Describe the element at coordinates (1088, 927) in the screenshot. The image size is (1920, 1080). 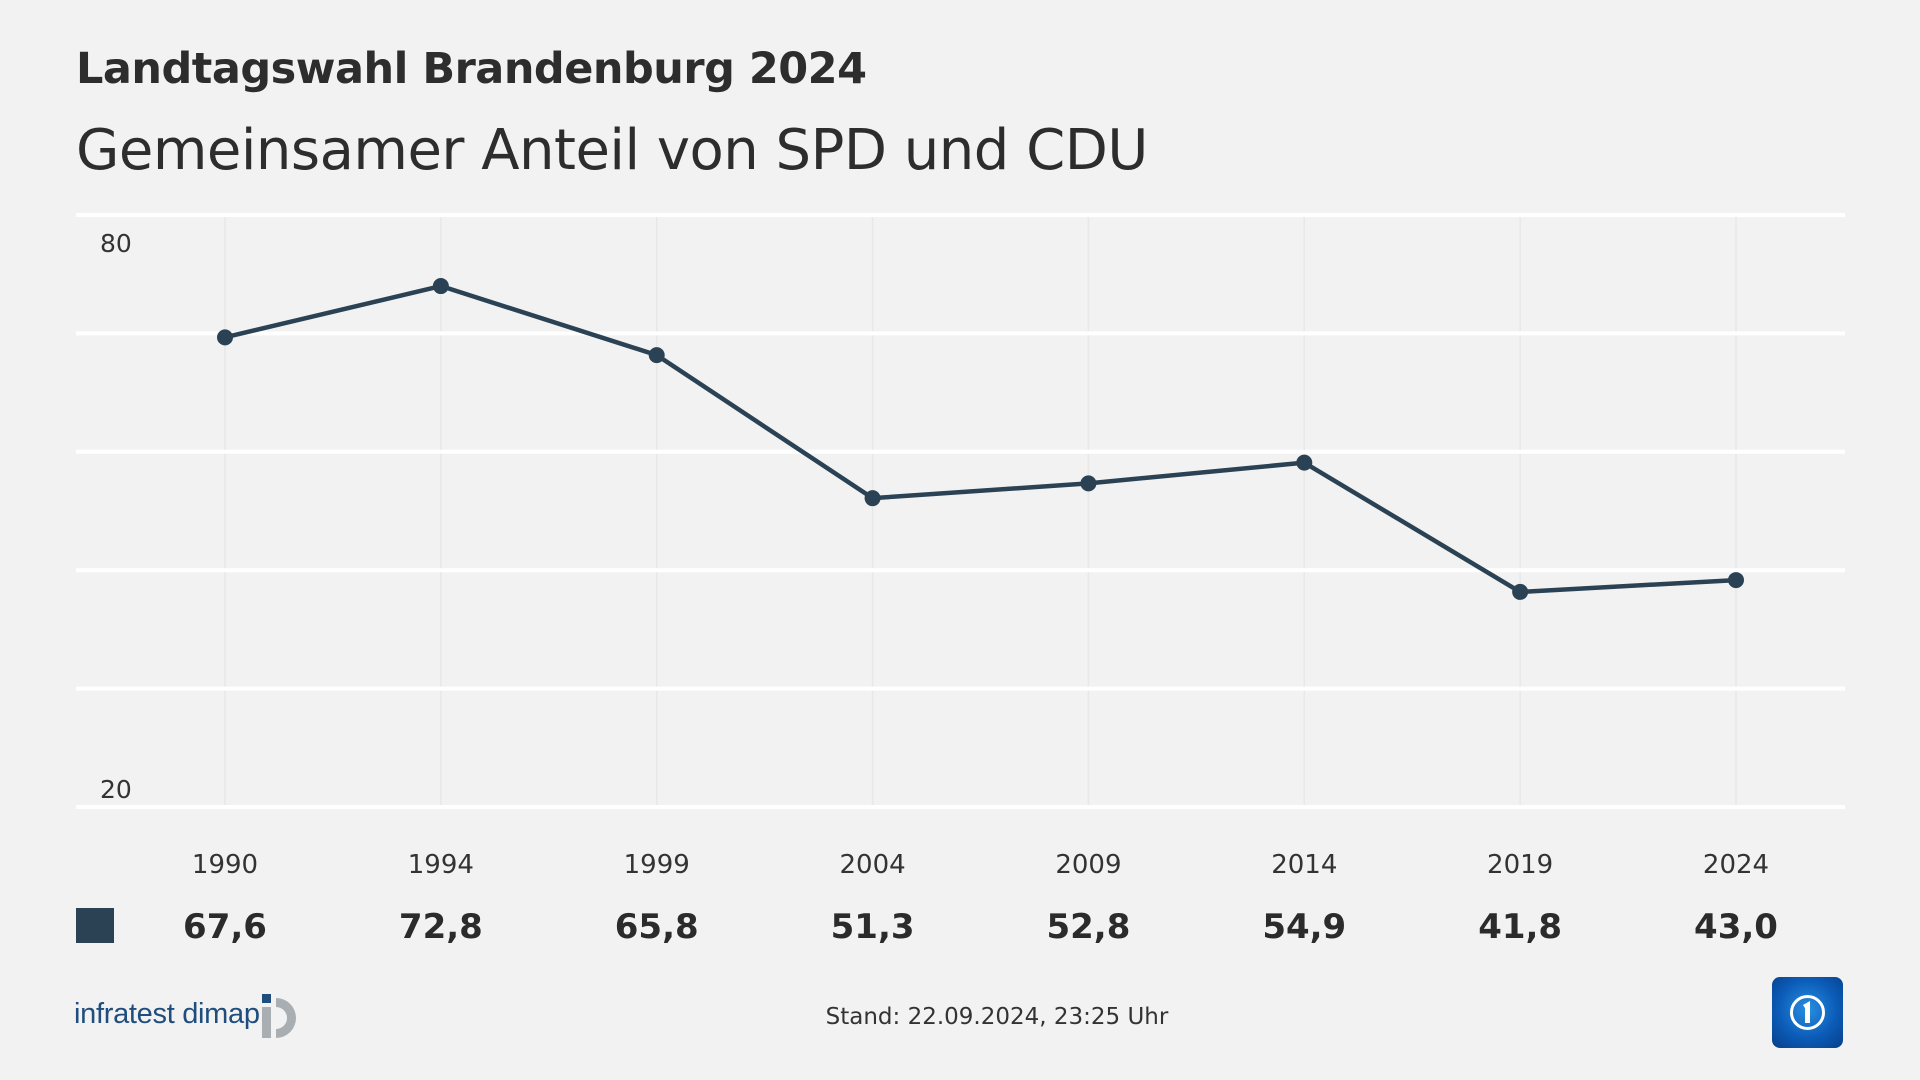
I see `data-label: 52,8` at that location.